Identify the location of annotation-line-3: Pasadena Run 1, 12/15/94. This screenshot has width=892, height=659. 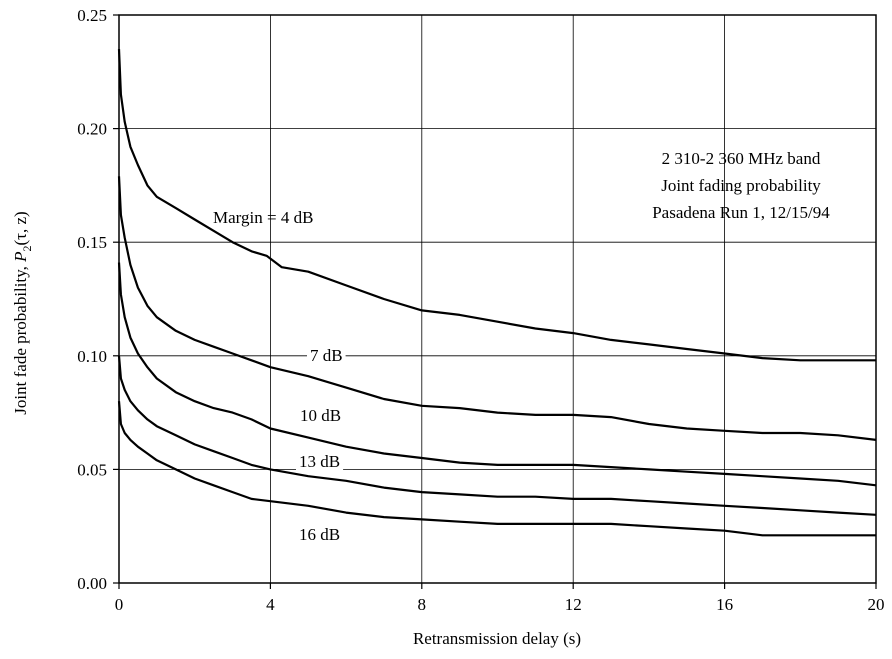
(741, 212).